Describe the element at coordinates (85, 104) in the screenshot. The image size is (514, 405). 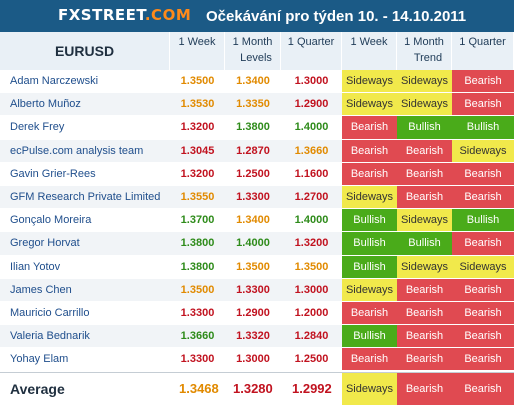
I see `analyst-name: Alberto Muñoz` at that location.